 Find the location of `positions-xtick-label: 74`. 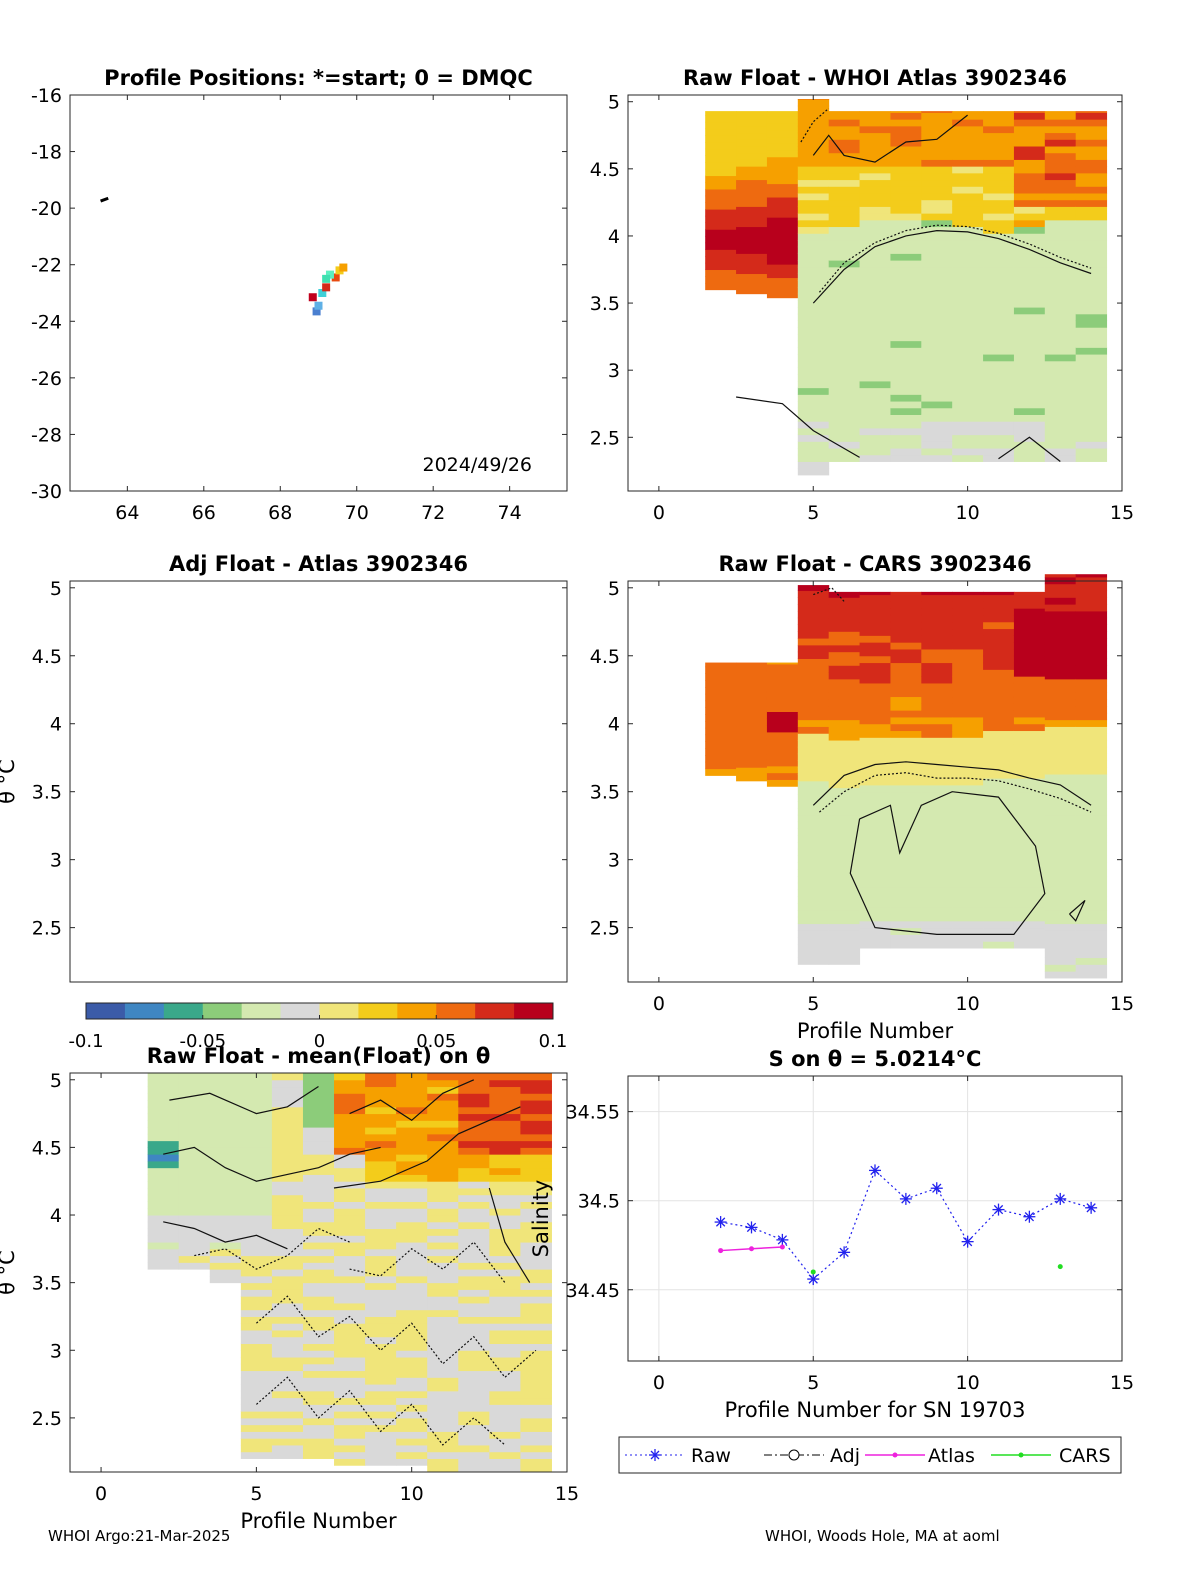

positions-xtick-label: 74 is located at coordinates (510, 513).